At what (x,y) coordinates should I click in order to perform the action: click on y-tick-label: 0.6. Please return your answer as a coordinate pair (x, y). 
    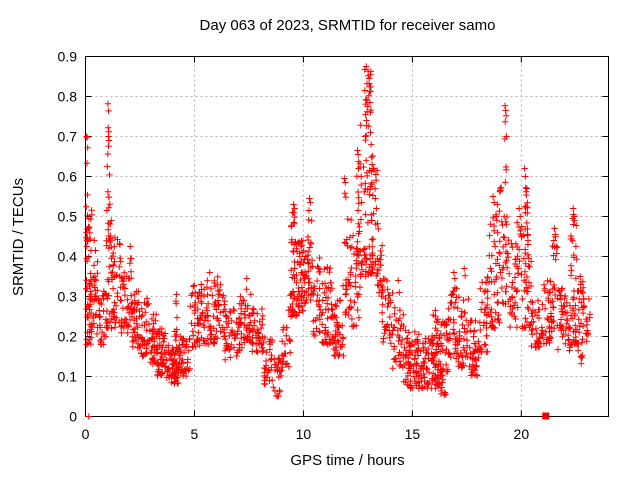
    Looking at the image, I should click on (68, 177).